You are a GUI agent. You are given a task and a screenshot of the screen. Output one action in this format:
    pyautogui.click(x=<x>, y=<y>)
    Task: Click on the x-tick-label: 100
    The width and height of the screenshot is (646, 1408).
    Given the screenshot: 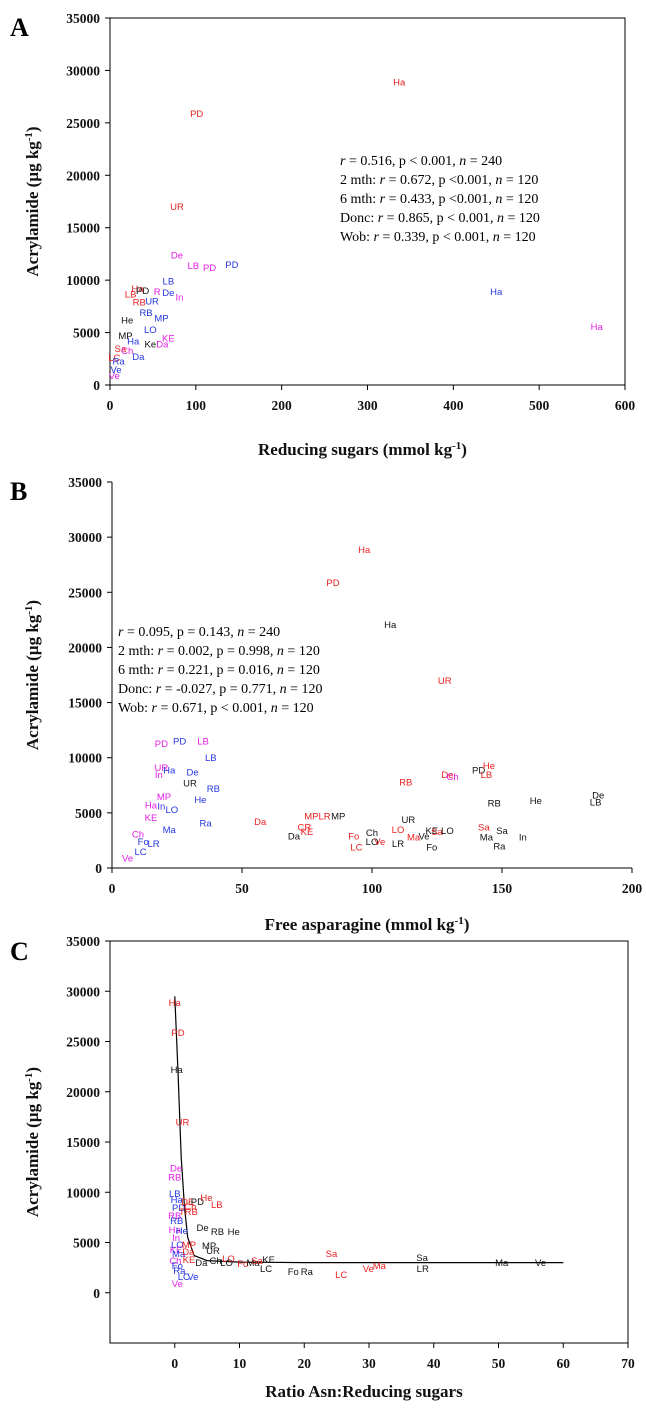 What is the action you would take?
    pyautogui.click(x=372, y=888)
    